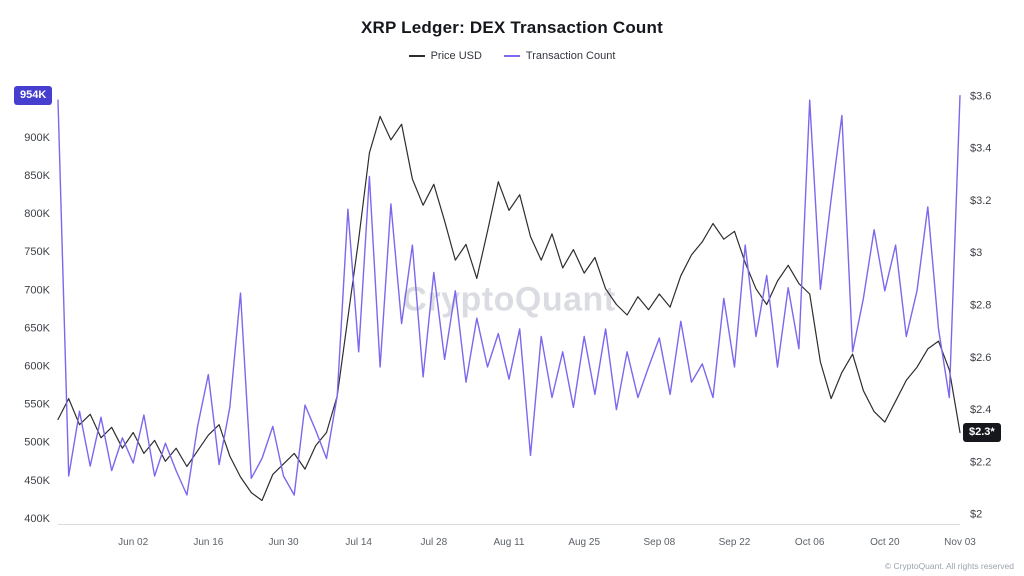  What do you see at coordinates (949, 566) in the screenshot?
I see `copyright-notice: © CryptoQuant. All rights reserved` at bounding box center [949, 566].